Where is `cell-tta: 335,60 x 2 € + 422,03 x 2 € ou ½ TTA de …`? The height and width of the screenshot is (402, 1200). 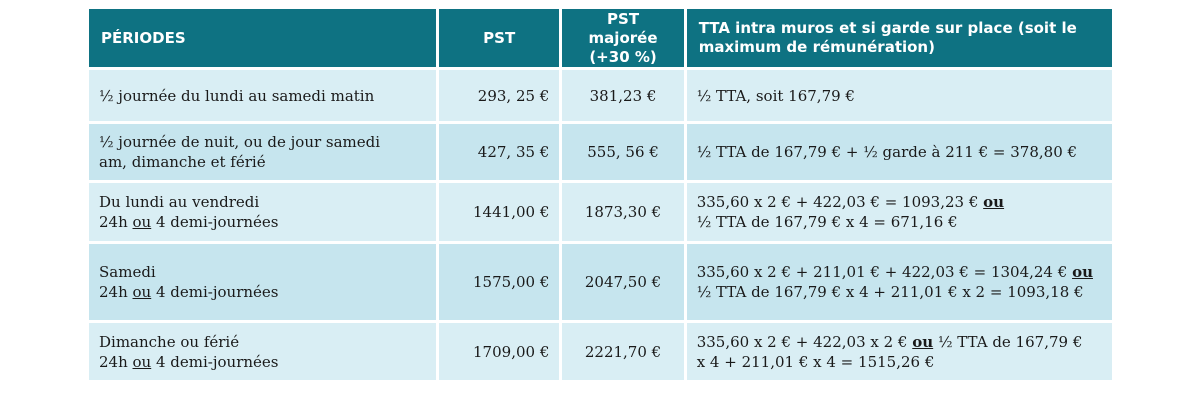 cell-tta: 335,60 x 2 € + 422,03 x 2 € ou ½ TTA de … is located at coordinates (899, 351).